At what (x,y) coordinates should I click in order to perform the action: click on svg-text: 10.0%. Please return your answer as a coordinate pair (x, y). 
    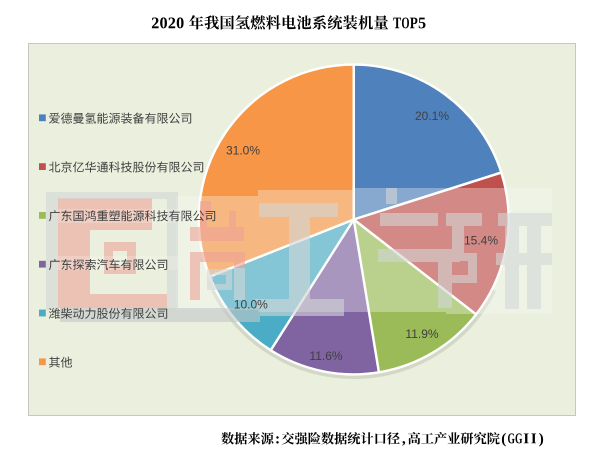
    Looking at the image, I should click on (251, 305).